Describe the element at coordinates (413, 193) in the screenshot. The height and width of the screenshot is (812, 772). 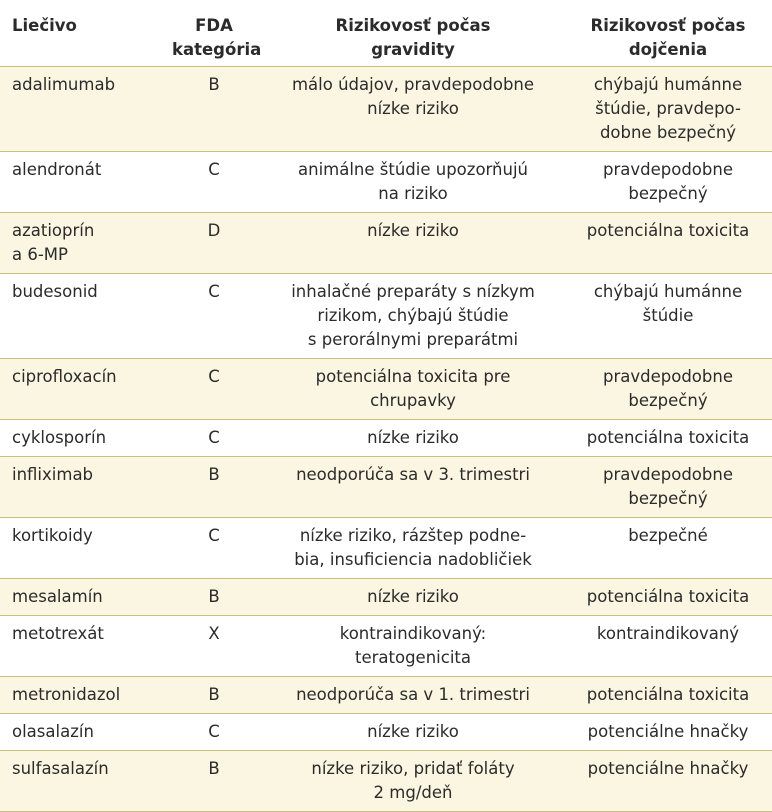
I see `cell-pregnancy-risk-line: na riziko` at that location.